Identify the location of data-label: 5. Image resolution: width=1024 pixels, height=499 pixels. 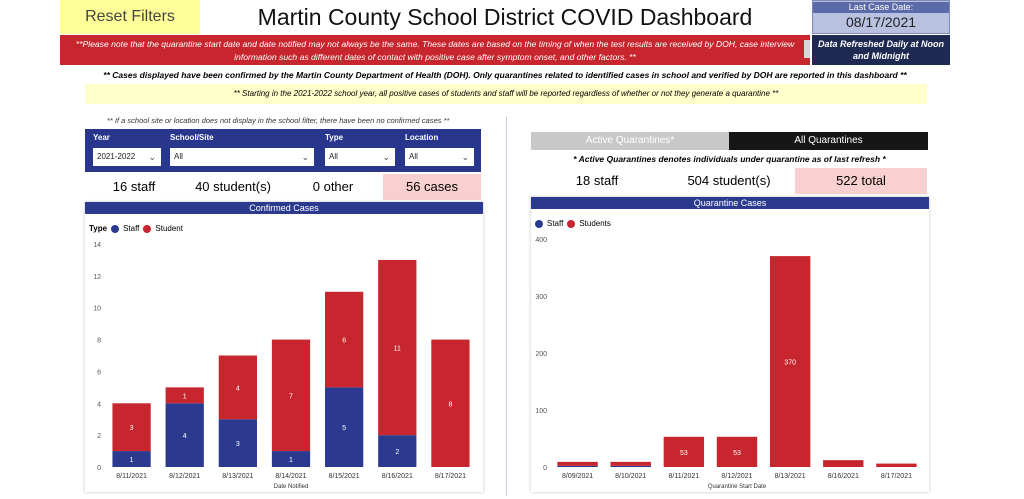
(344, 428).